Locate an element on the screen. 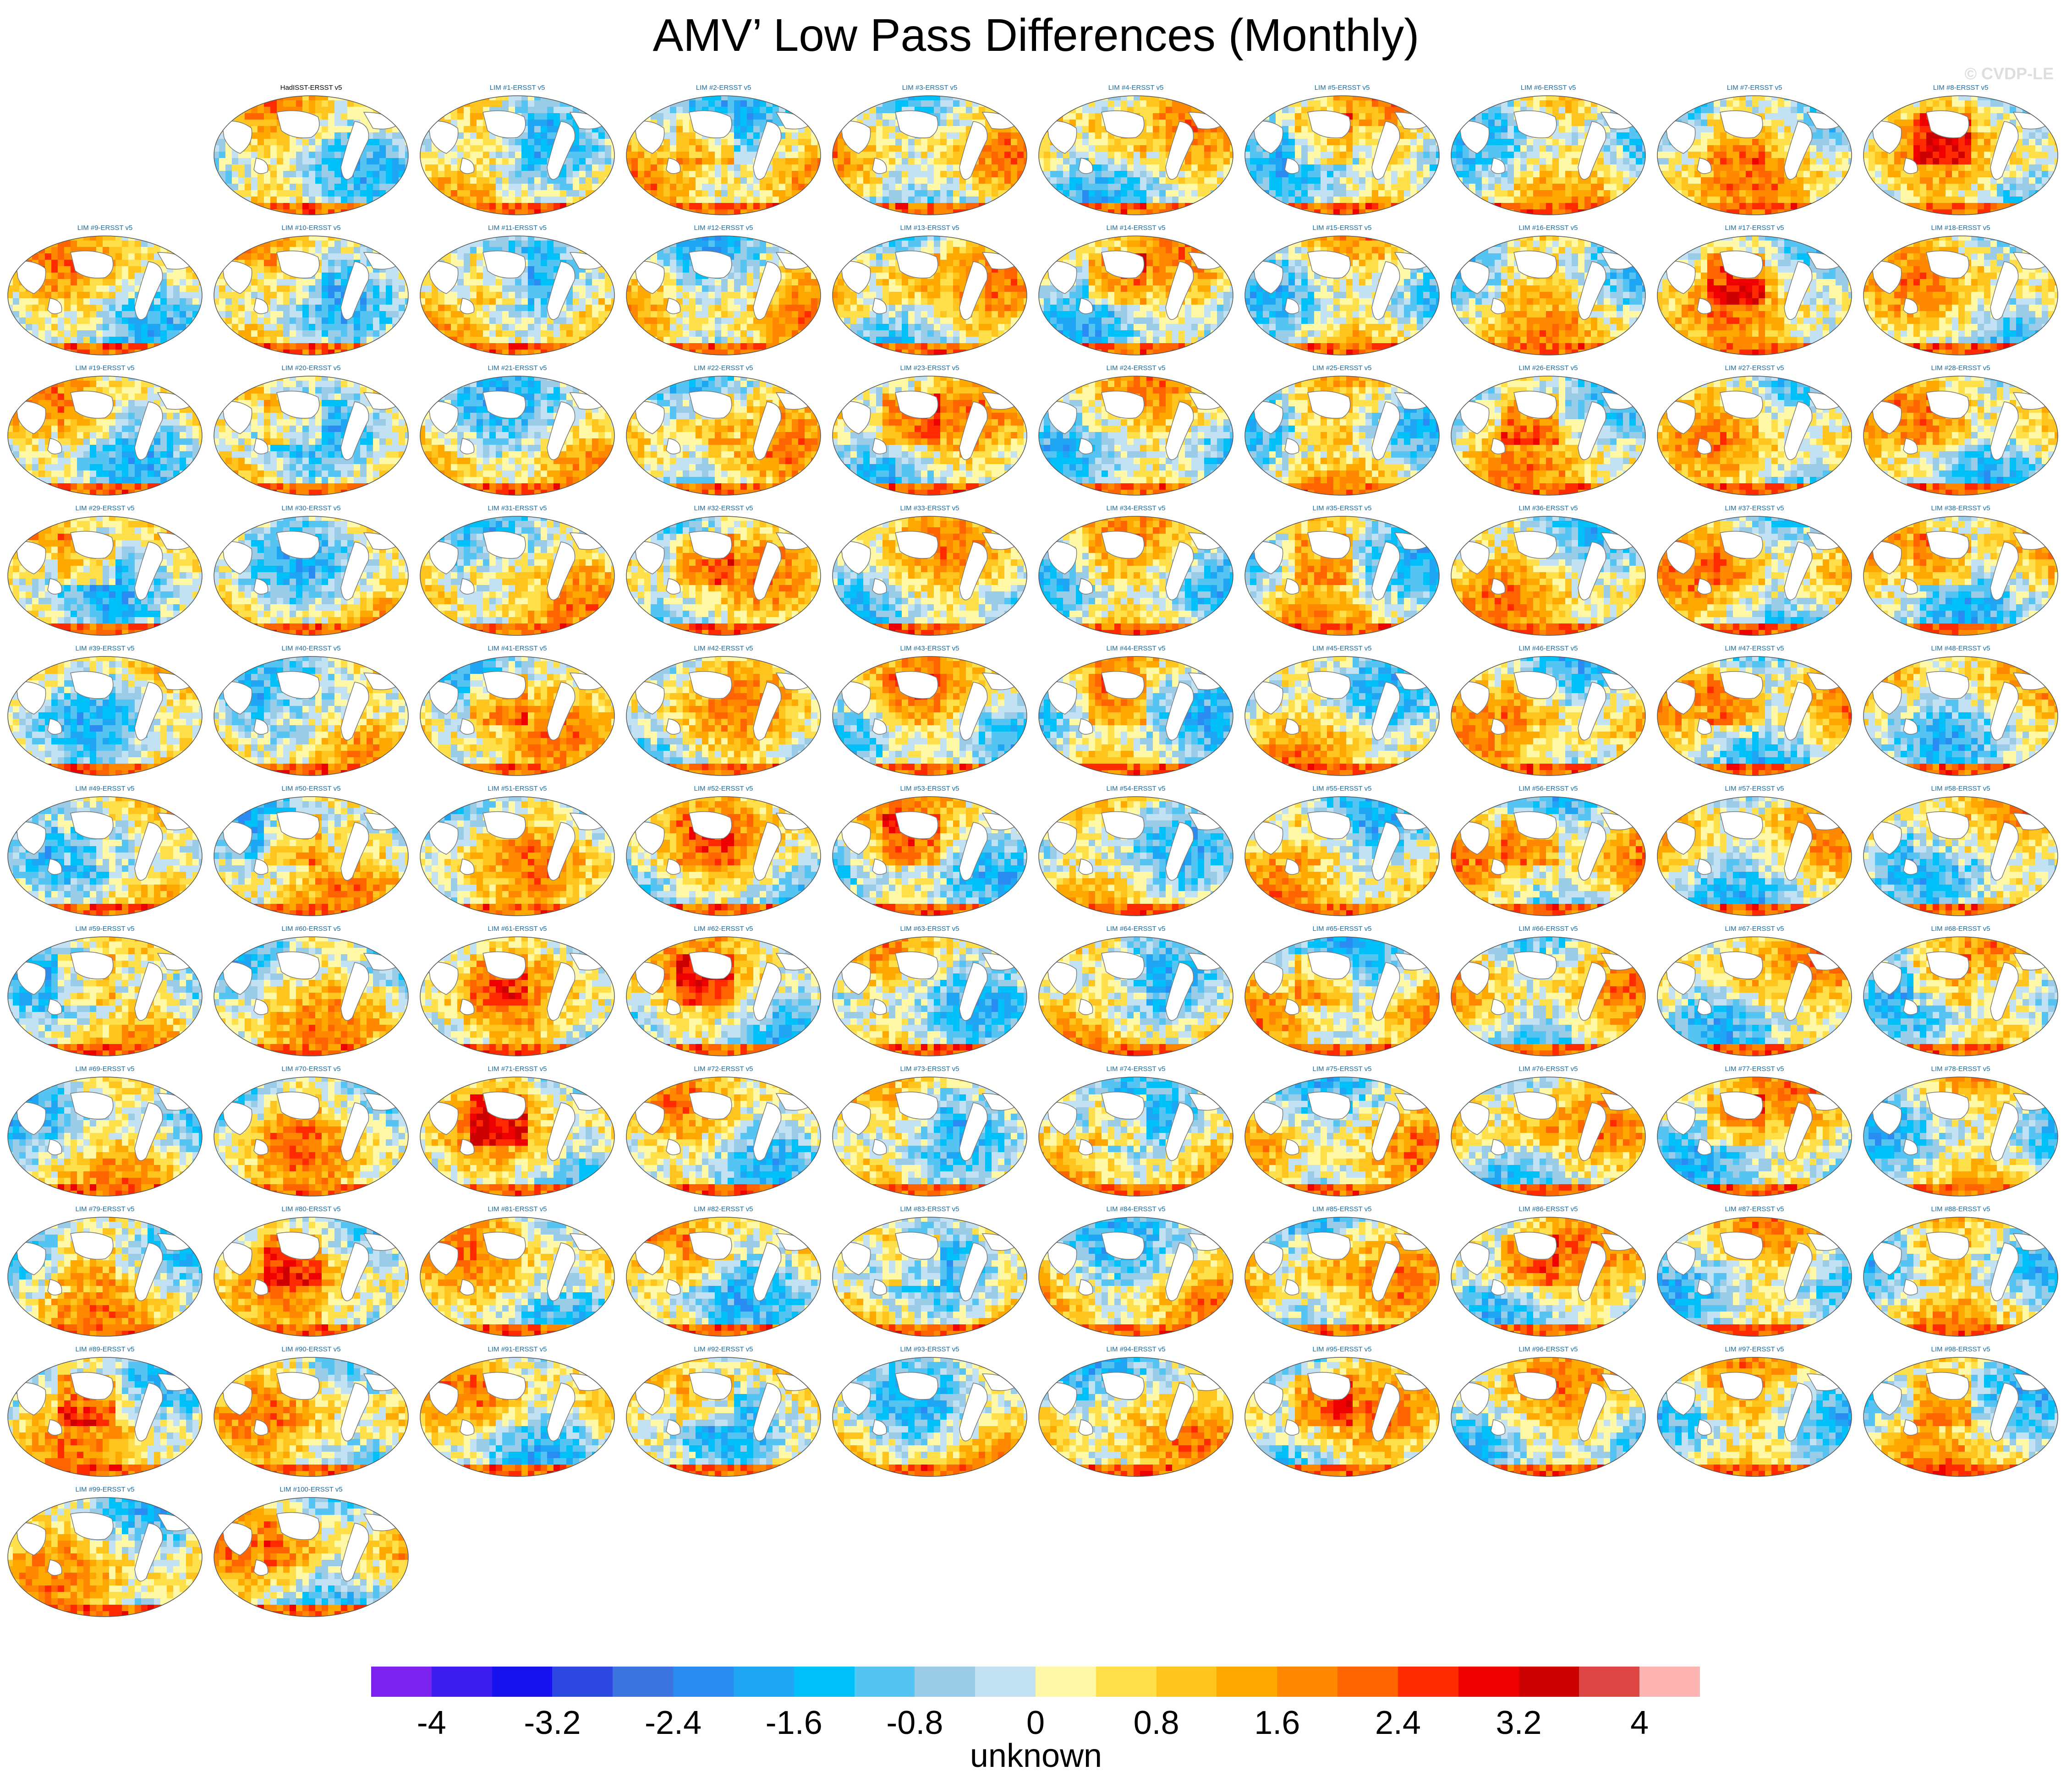 The width and height of the screenshot is (2072, 1782). map-panel: LIM #22-ERSST v5 is located at coordinates (723, 431).